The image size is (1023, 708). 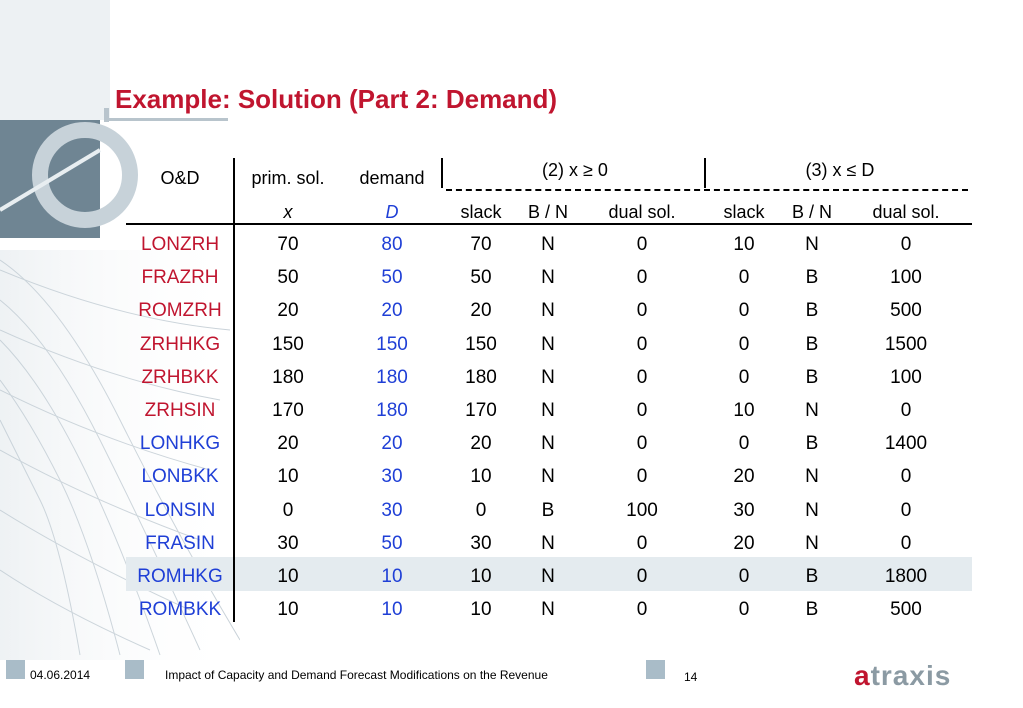 What do you see at coordinates (906, 444) in the screenshot?
I see `cell-d3: 1400` at bounding box center [906, 444].